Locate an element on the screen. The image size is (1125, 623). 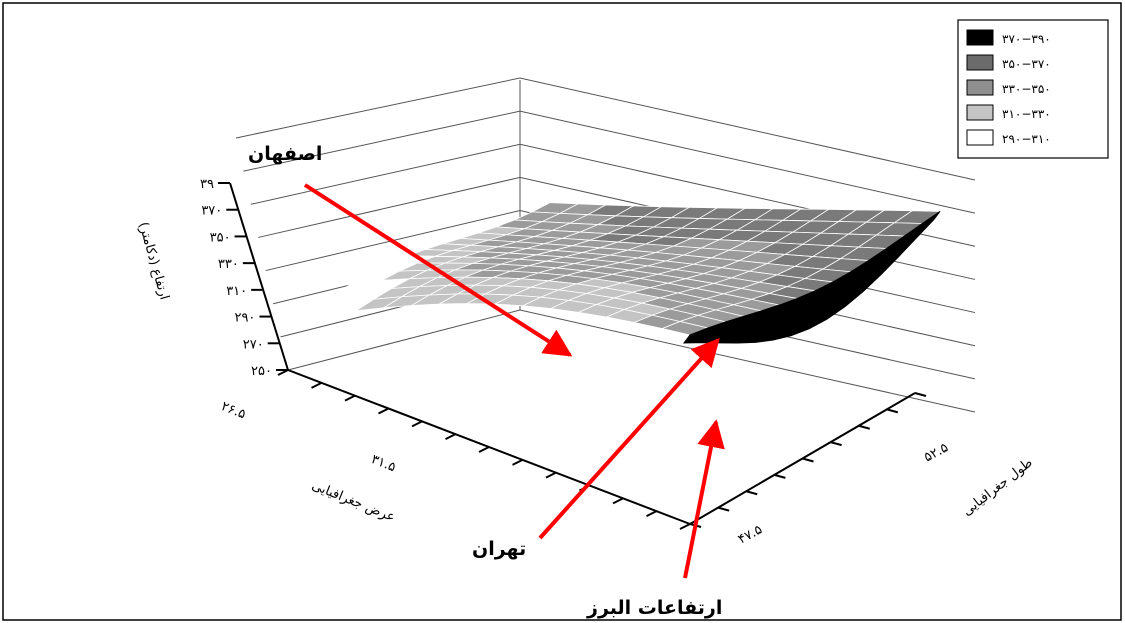
y-axis-ticks is located at coordinates (808, 460).